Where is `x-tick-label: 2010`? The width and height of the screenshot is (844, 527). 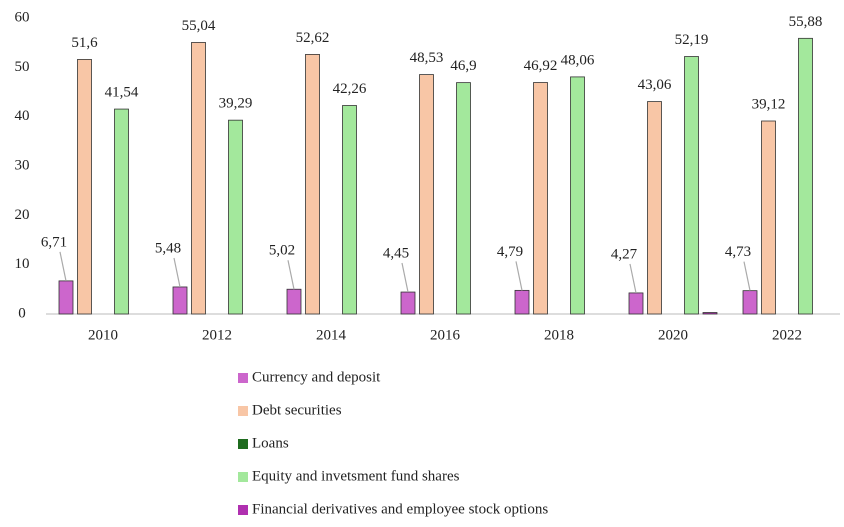
x-tick-label: 2010 is located at coordinates (103, 335).